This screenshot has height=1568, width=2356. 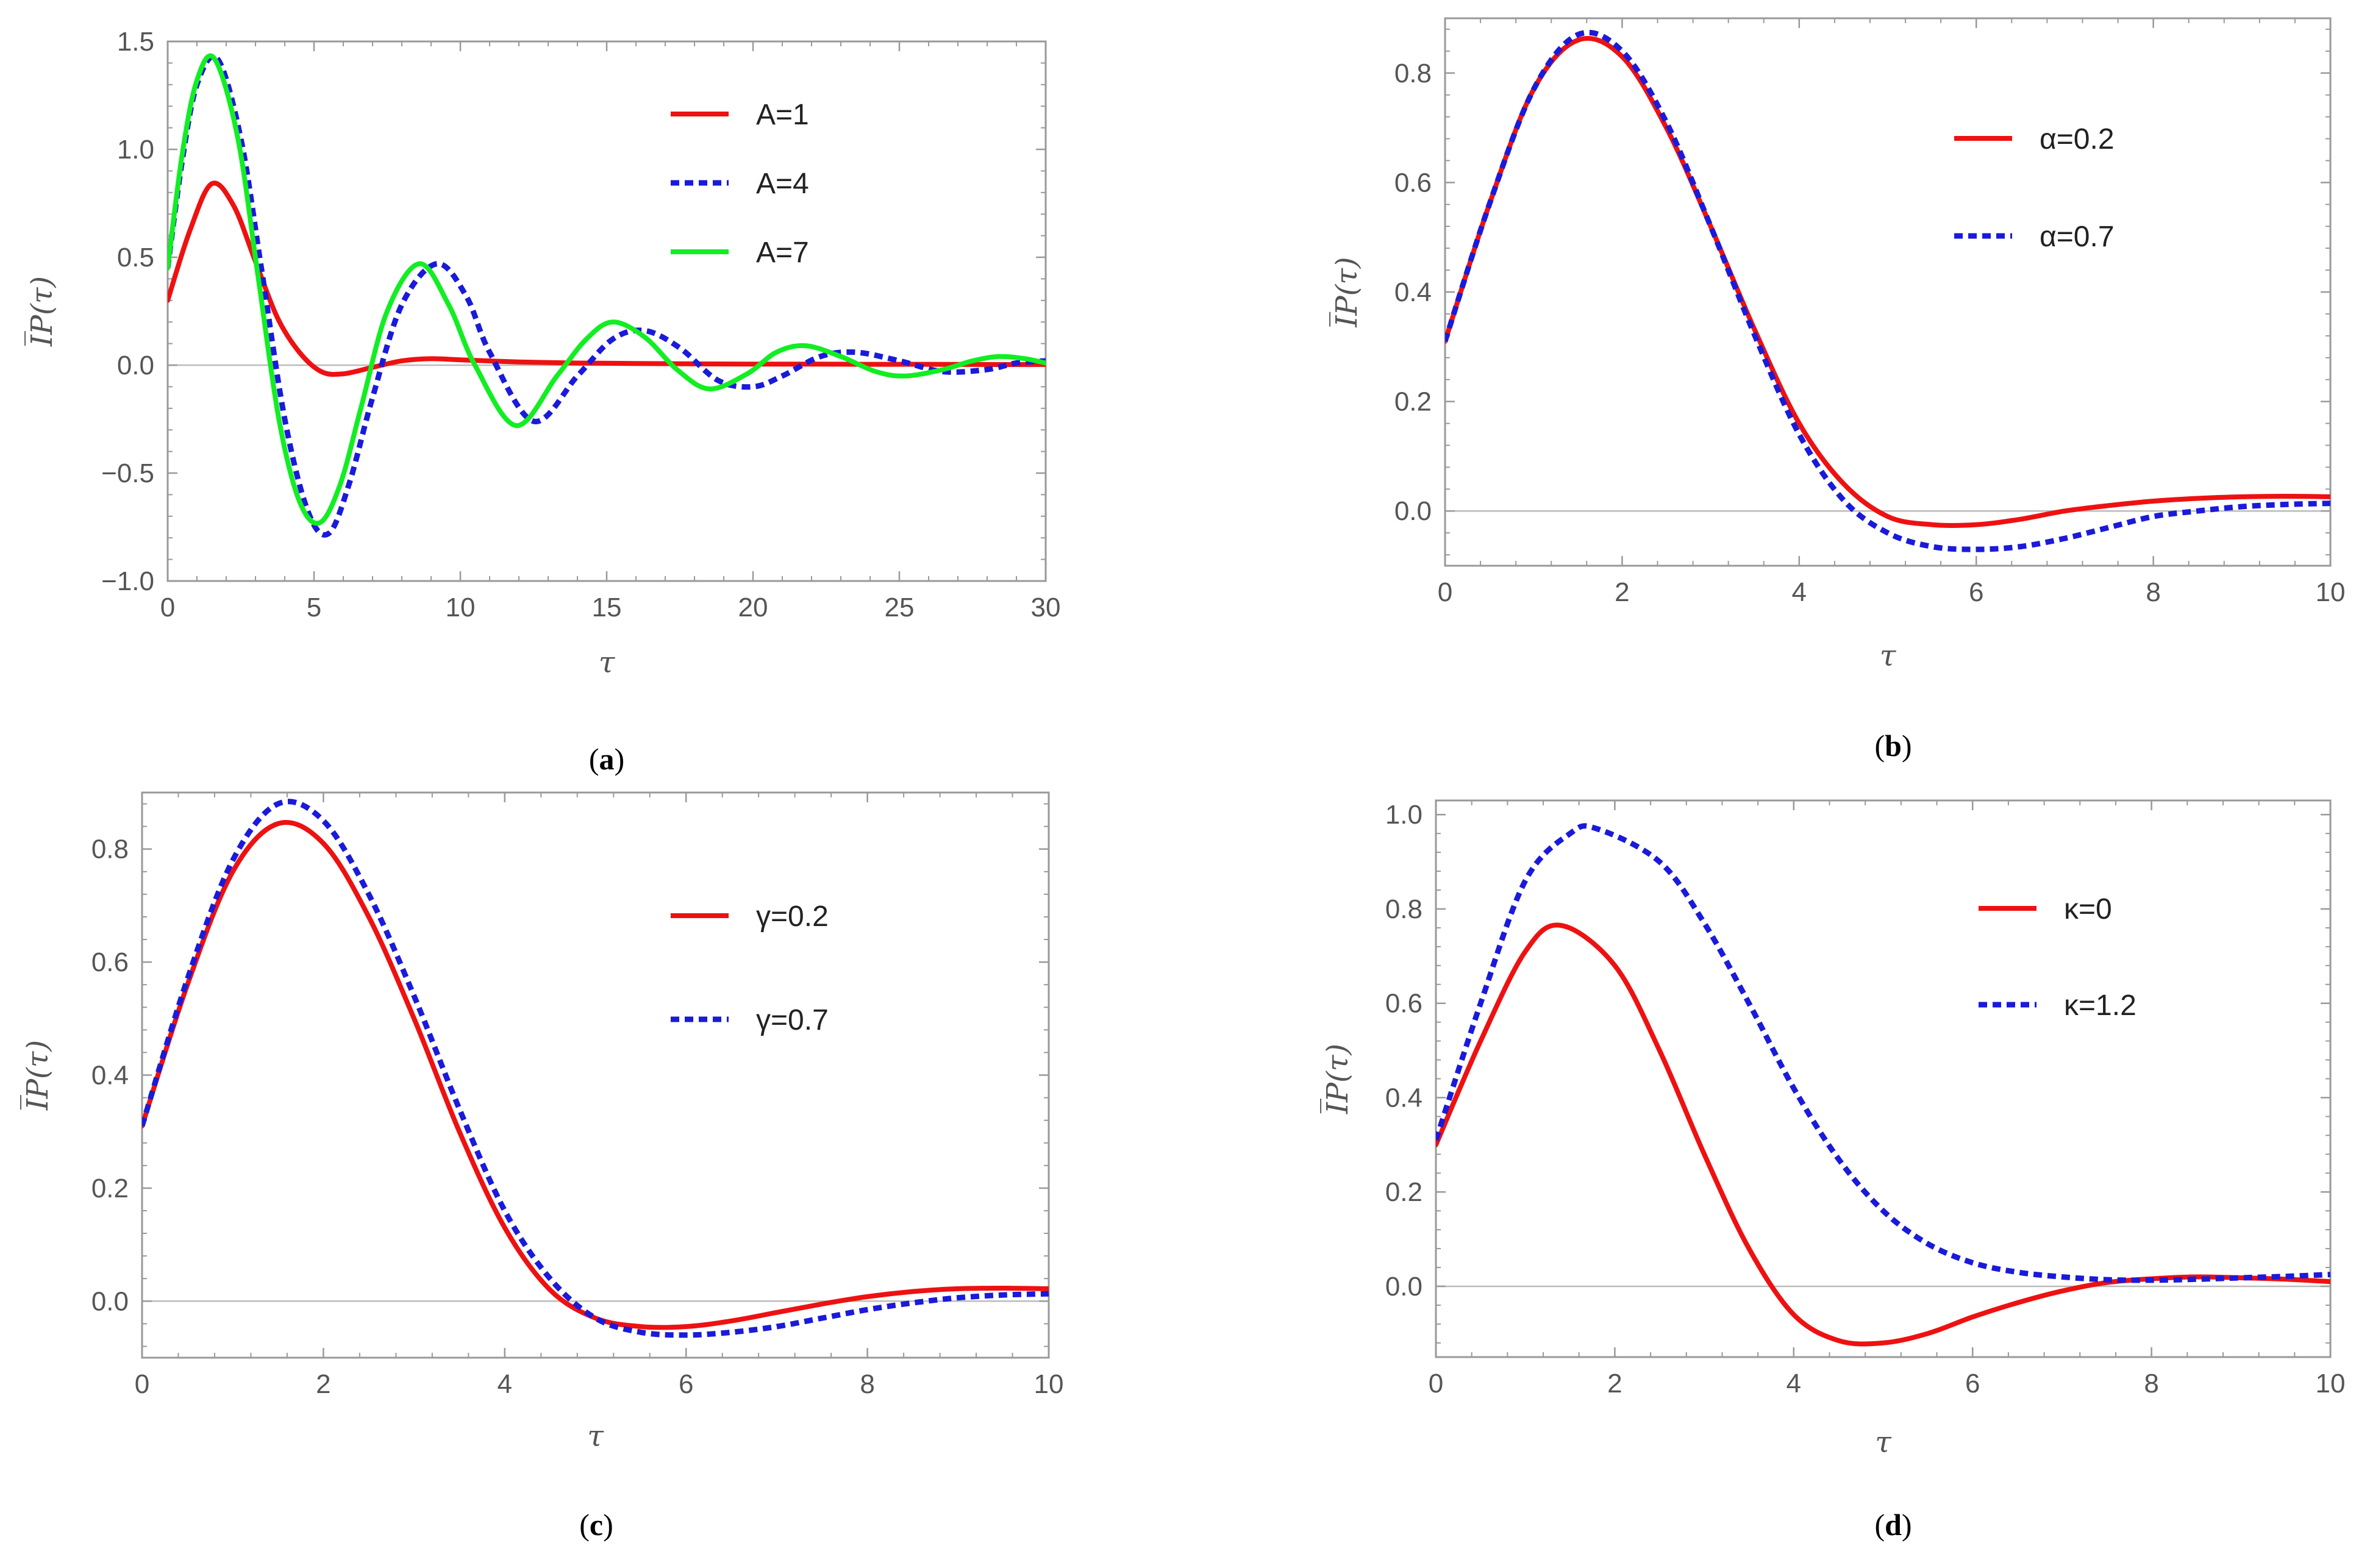 I want to click on y-tick-label: 1.5, so click(x=135, y=42).